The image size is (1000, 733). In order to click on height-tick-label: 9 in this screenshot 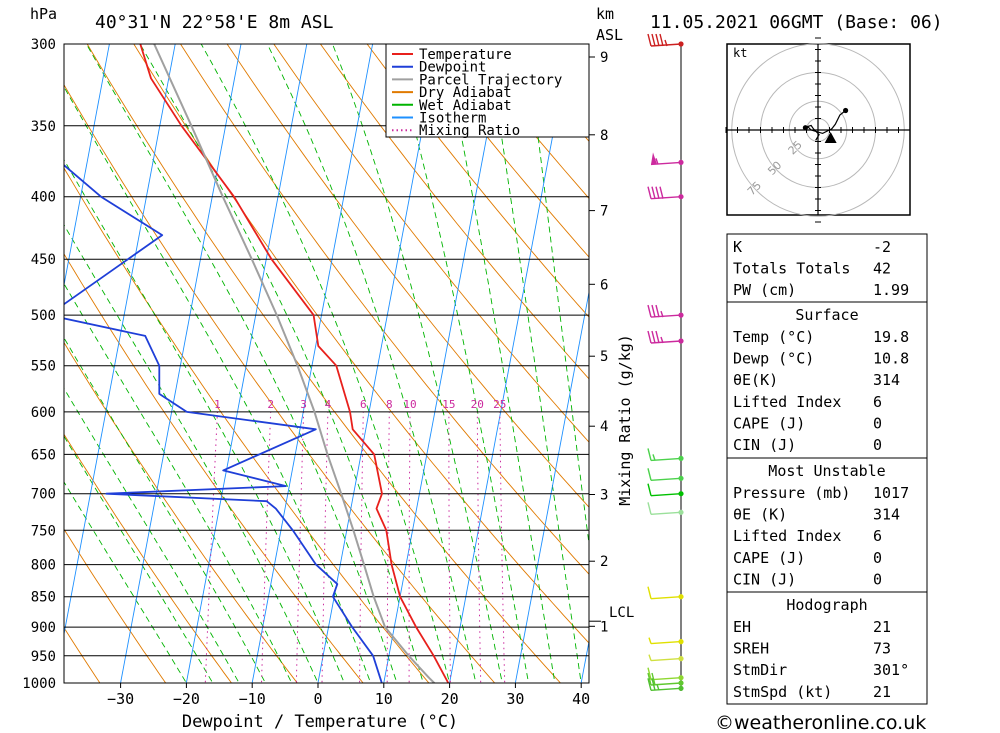, I will do `click(604, 58)`.